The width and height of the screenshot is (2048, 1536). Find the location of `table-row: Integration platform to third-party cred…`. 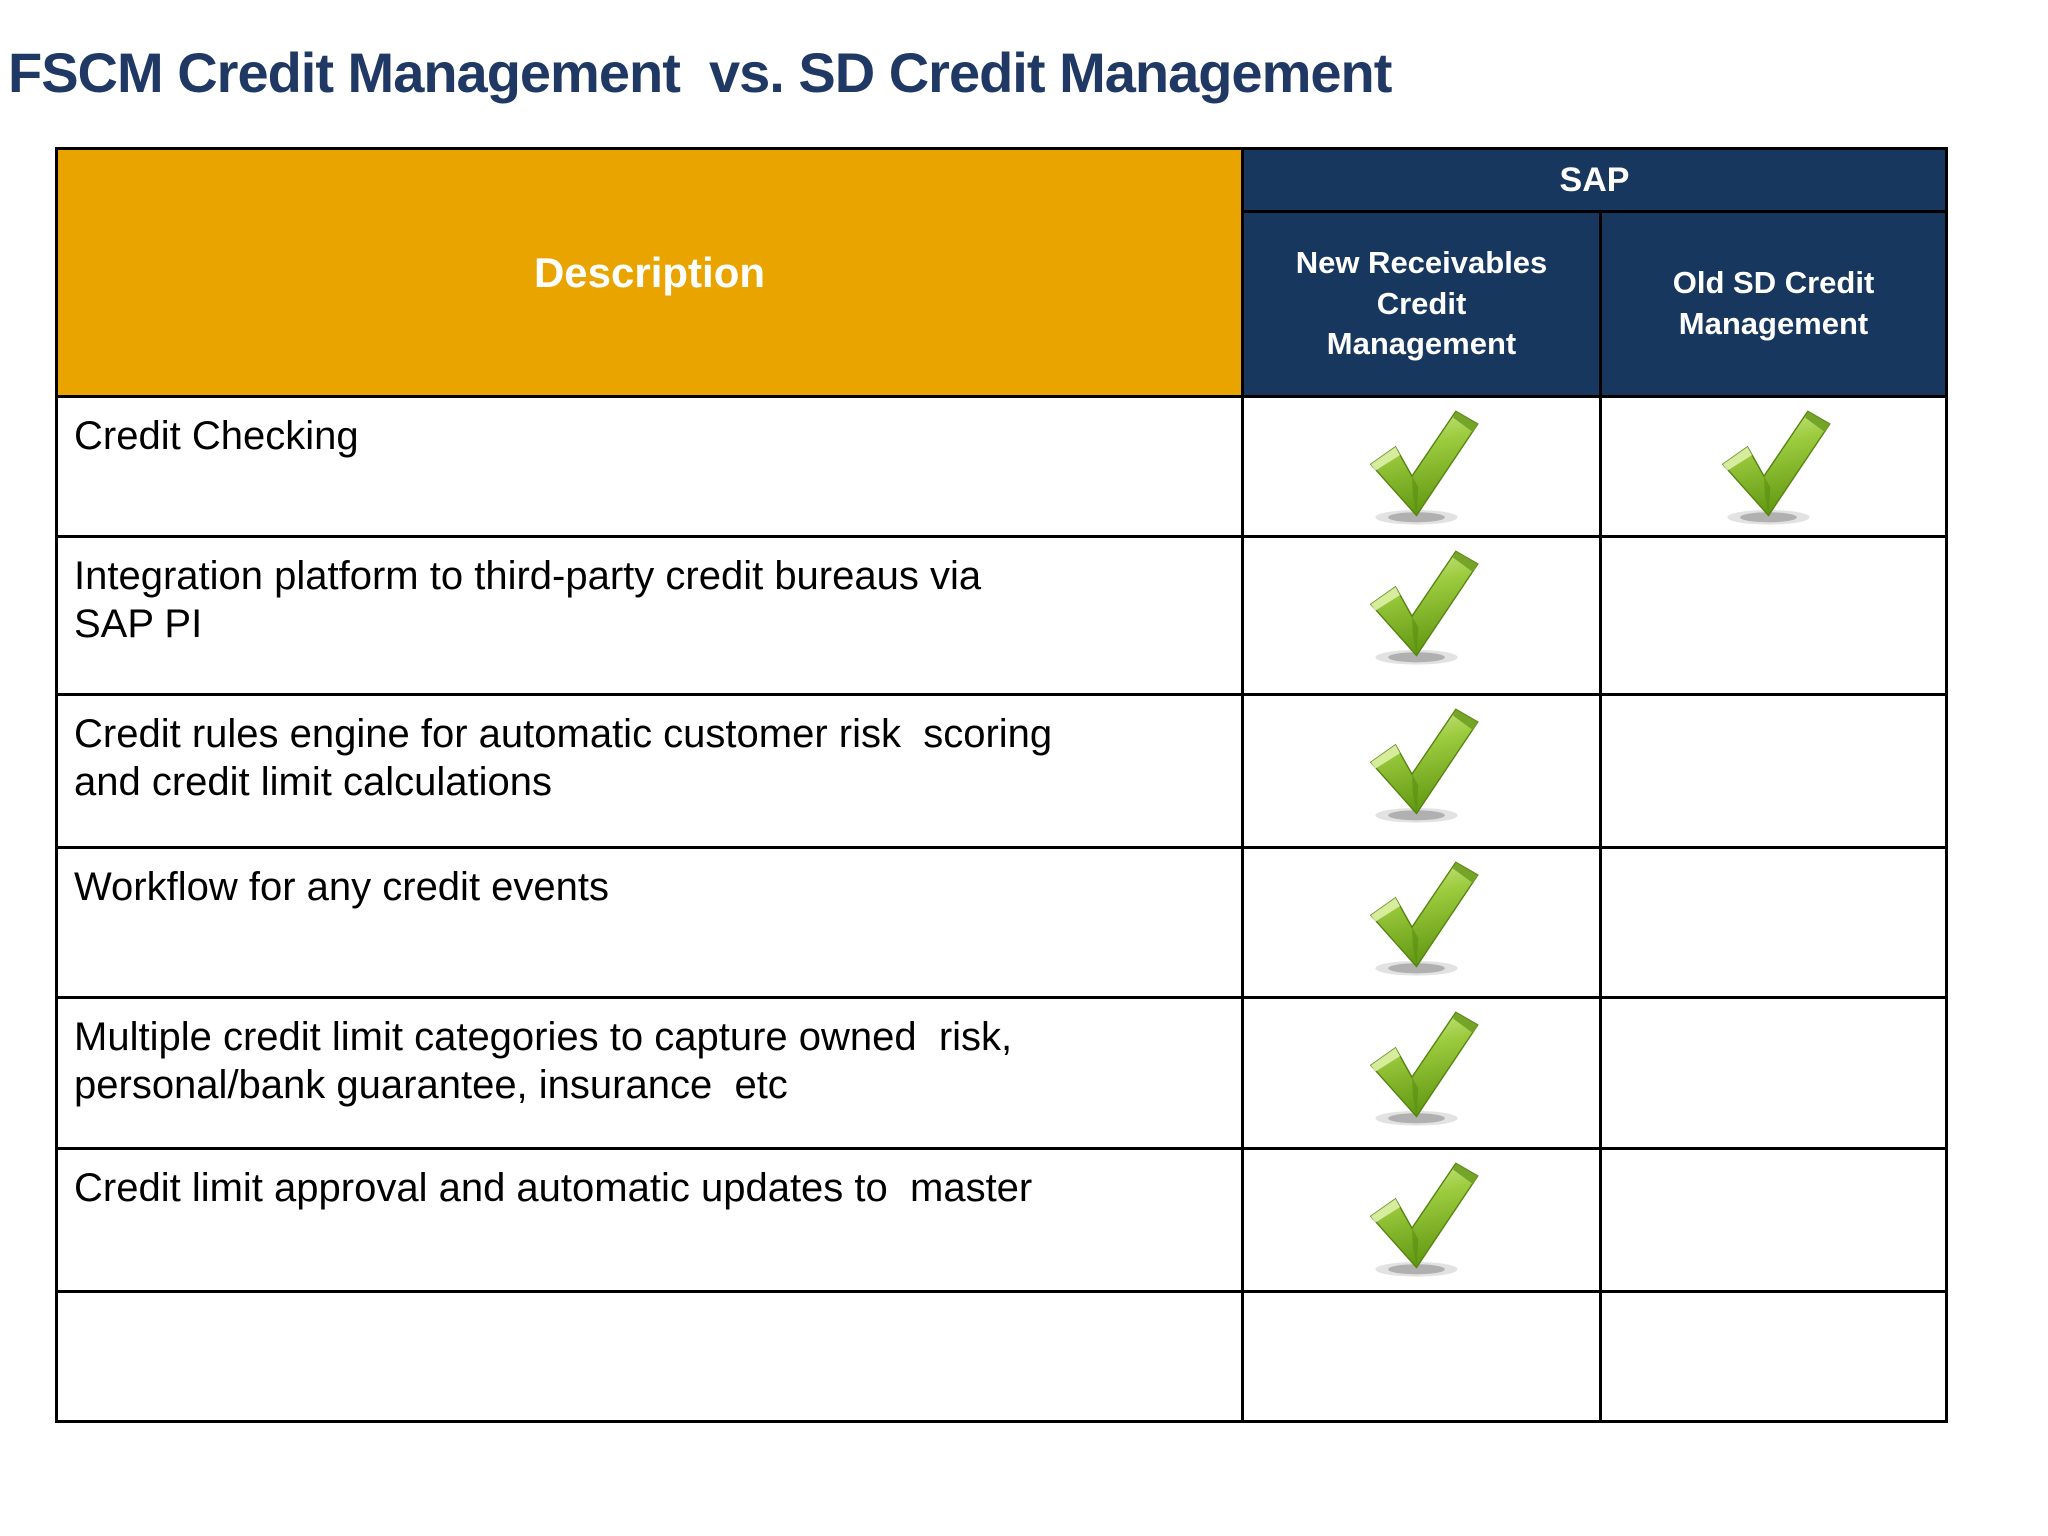

table-row: Integration platform to third-party cred… is located at coordinates (1002, 615).